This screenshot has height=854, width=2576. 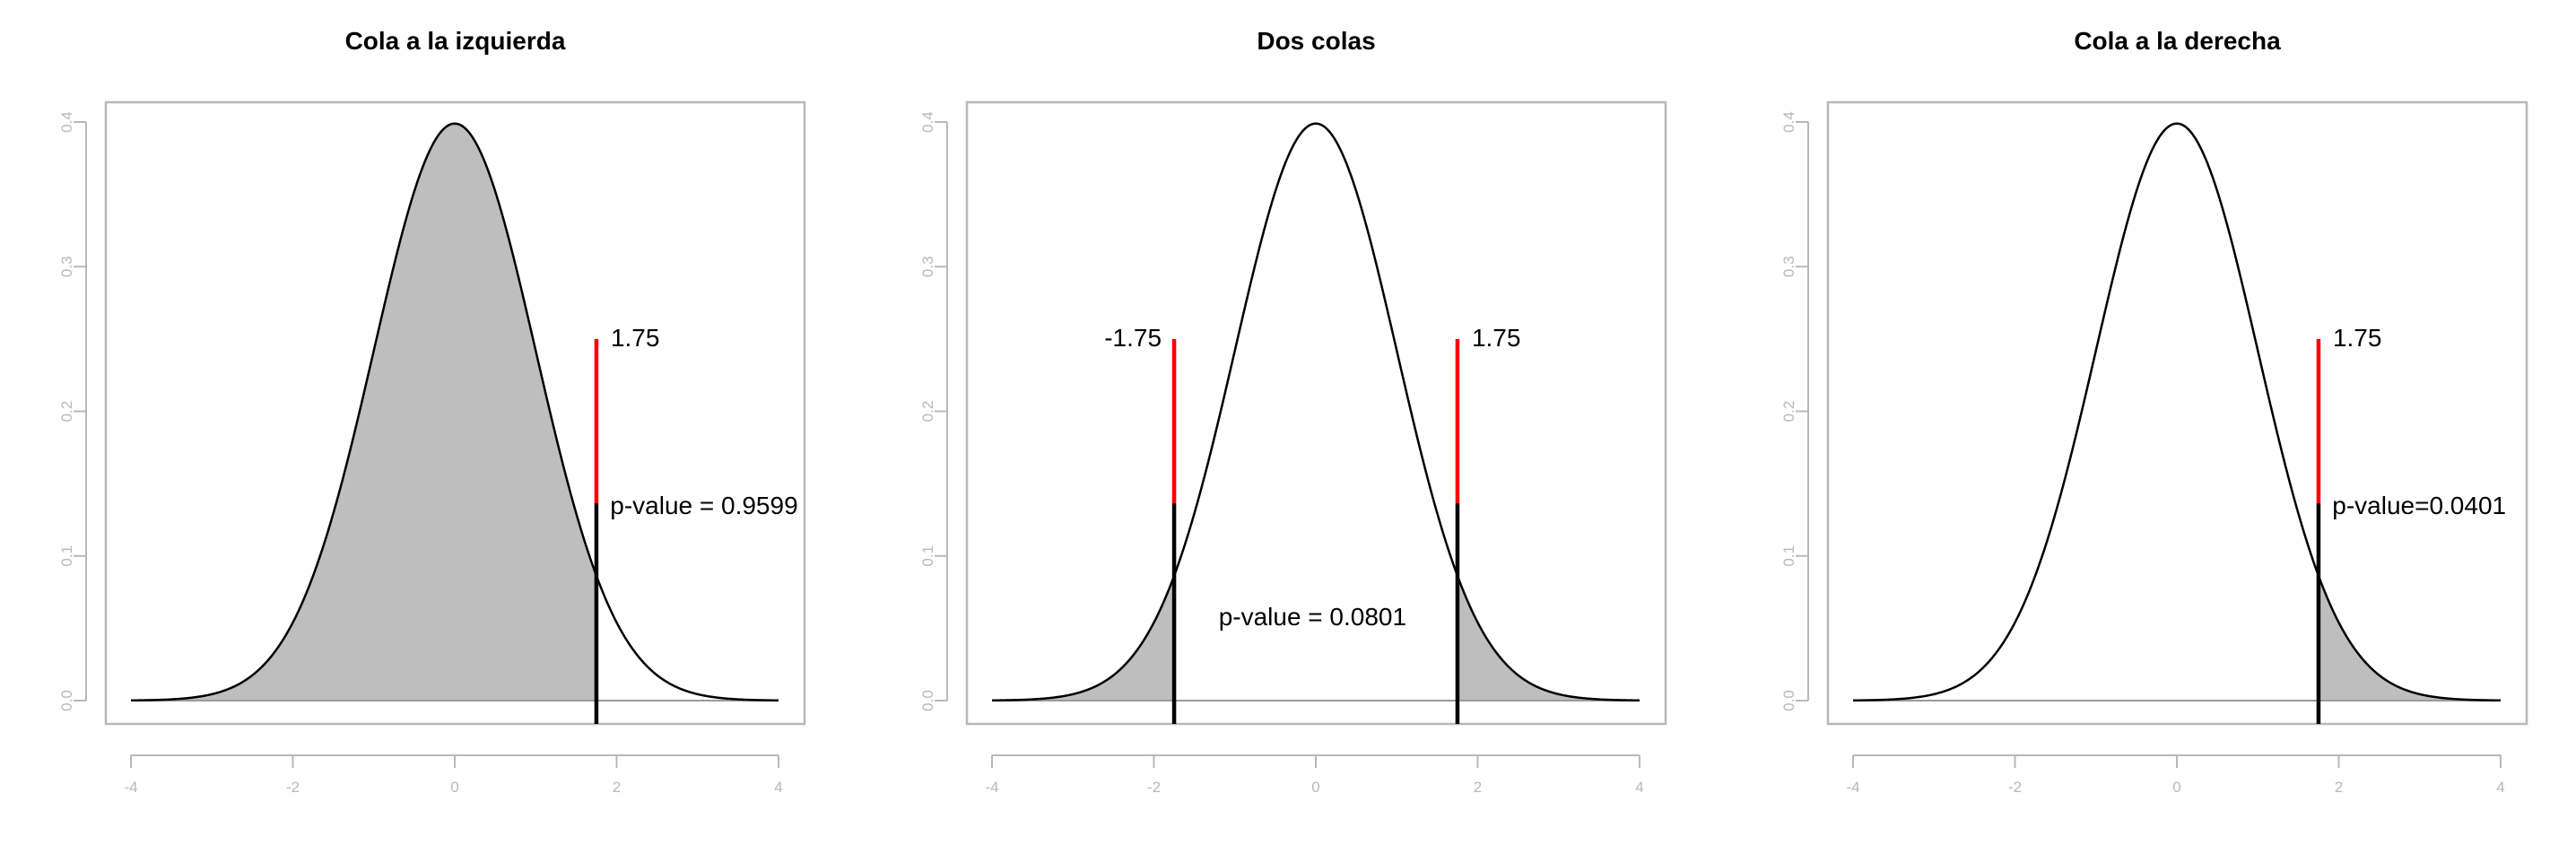 I want to click on panel-title: Dos colas, so click(x=1316, y=41).